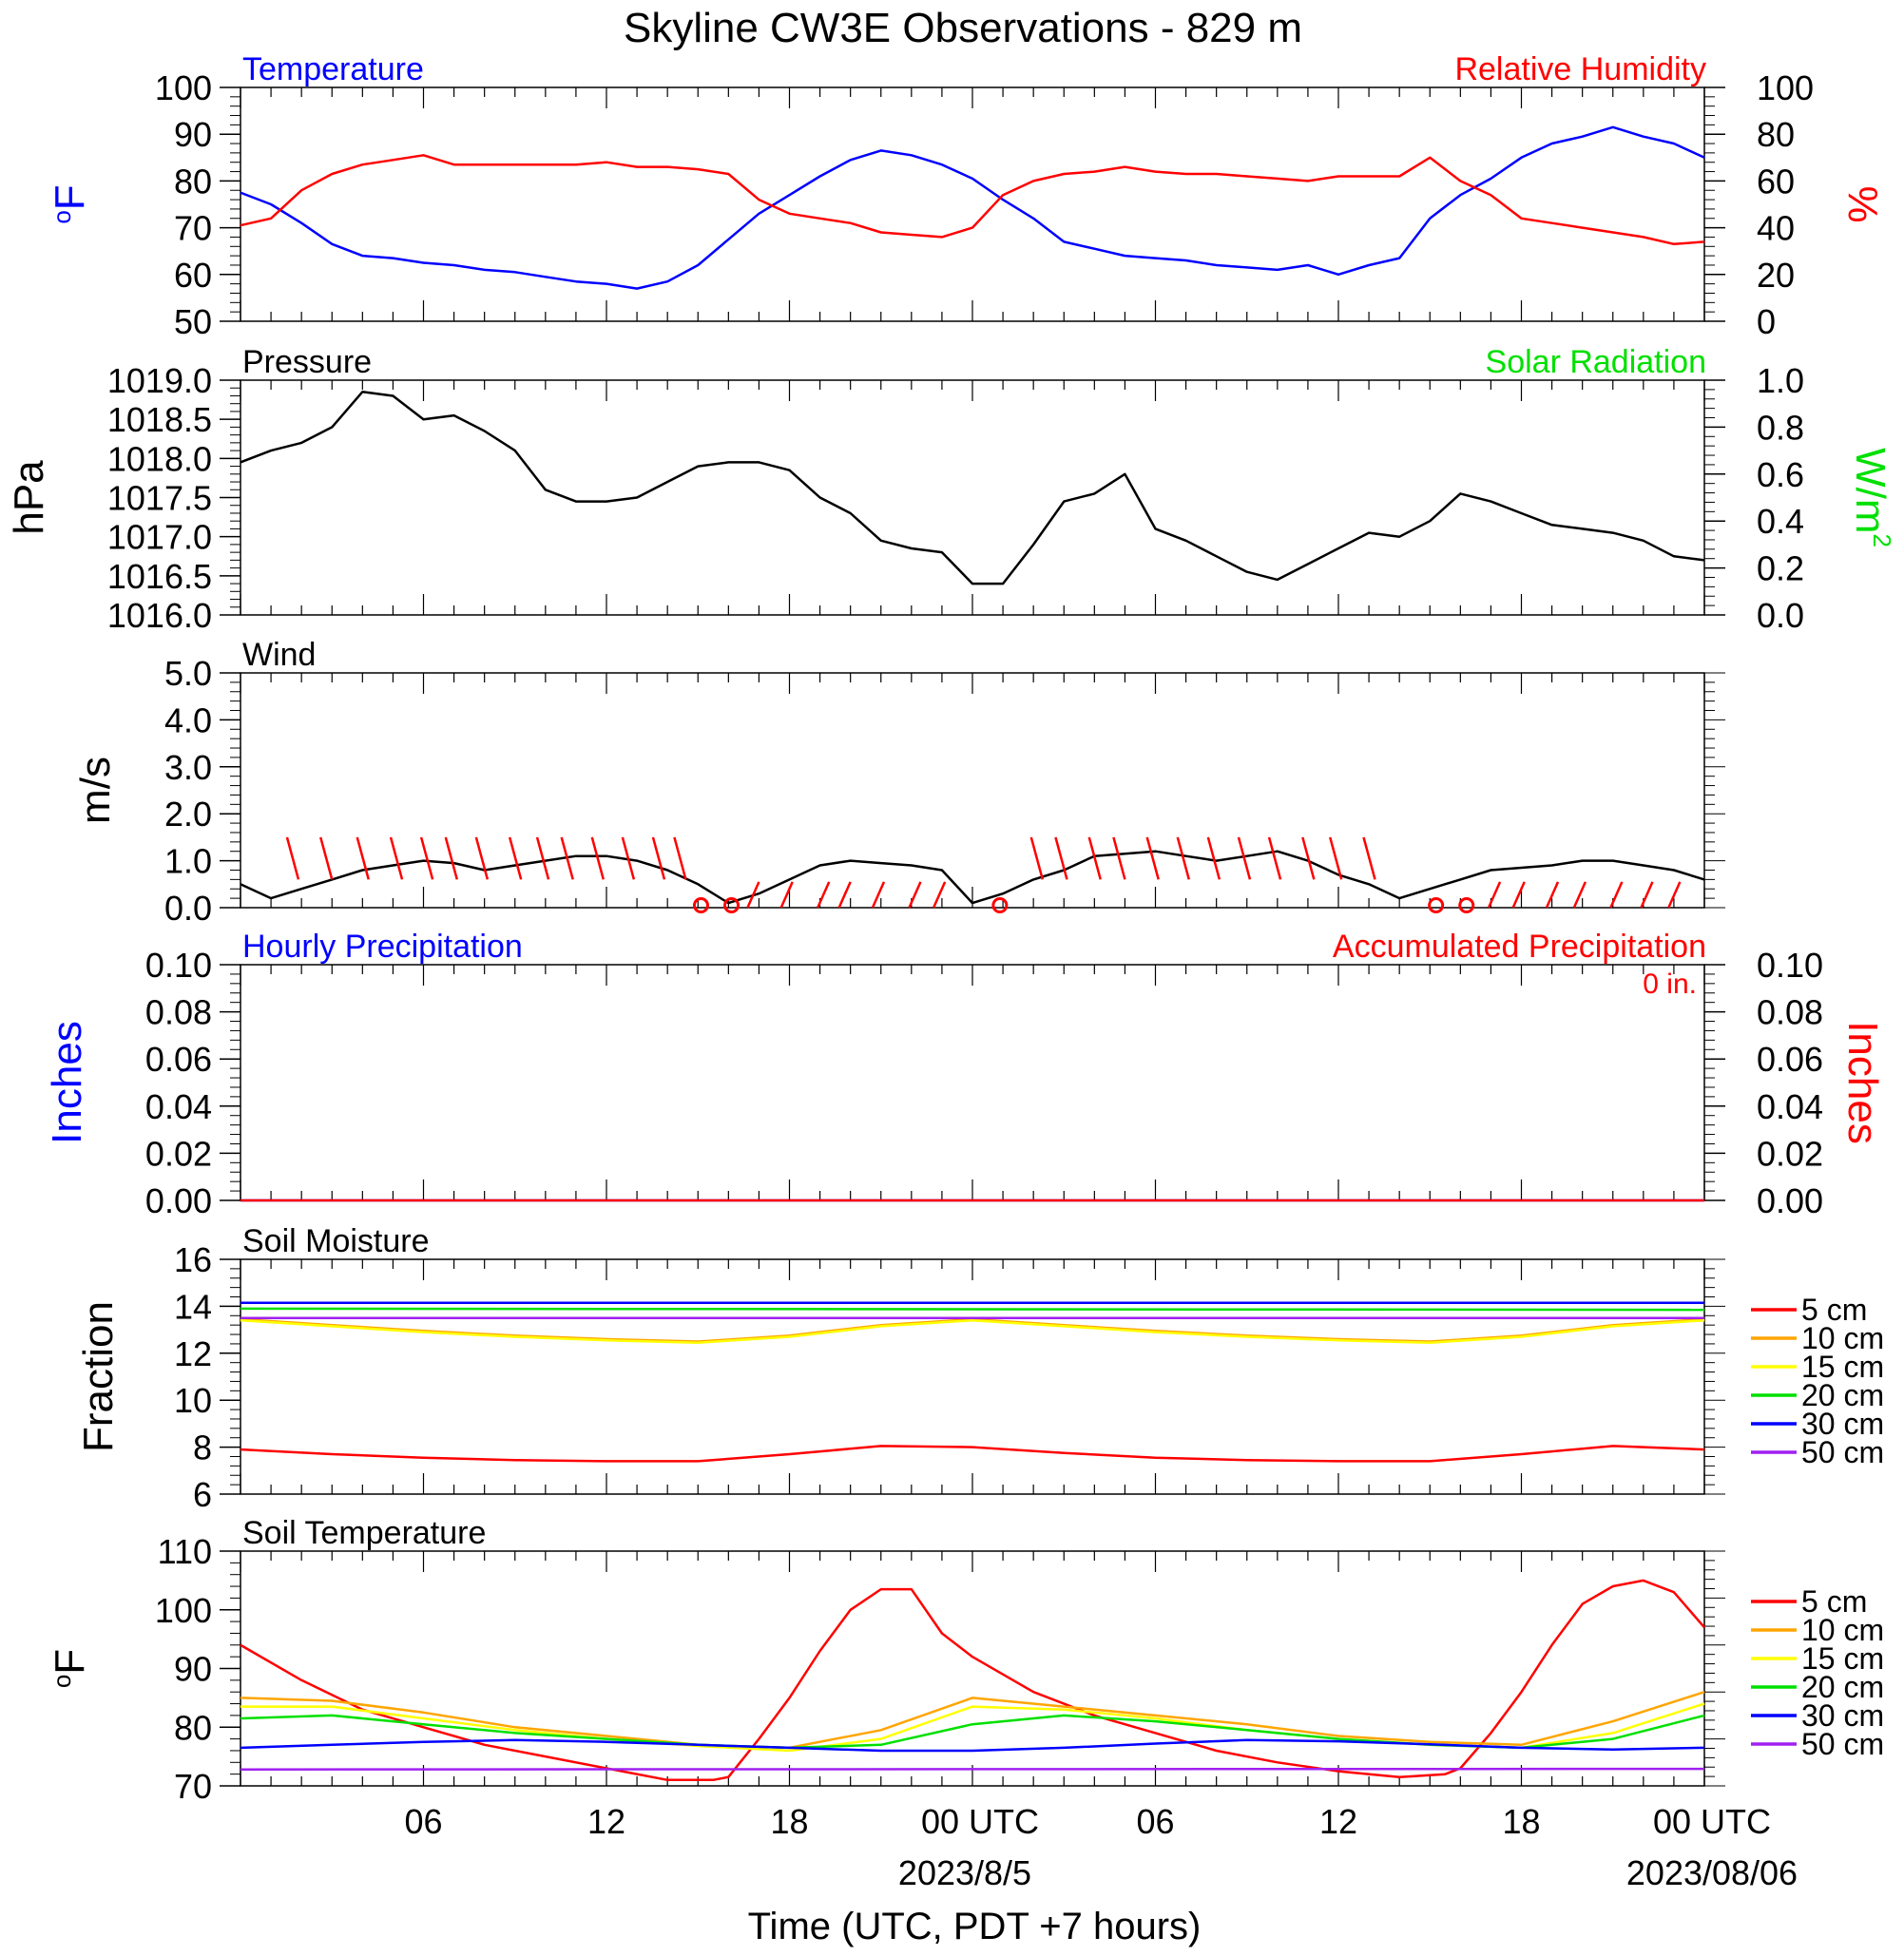 The height and width of the screenshot is (1956, 1904). What do you see at coordinates (1843, 1658) in the screenshot?
I see `legend-label: 15 cm` at bounding box center [1843, 1658].